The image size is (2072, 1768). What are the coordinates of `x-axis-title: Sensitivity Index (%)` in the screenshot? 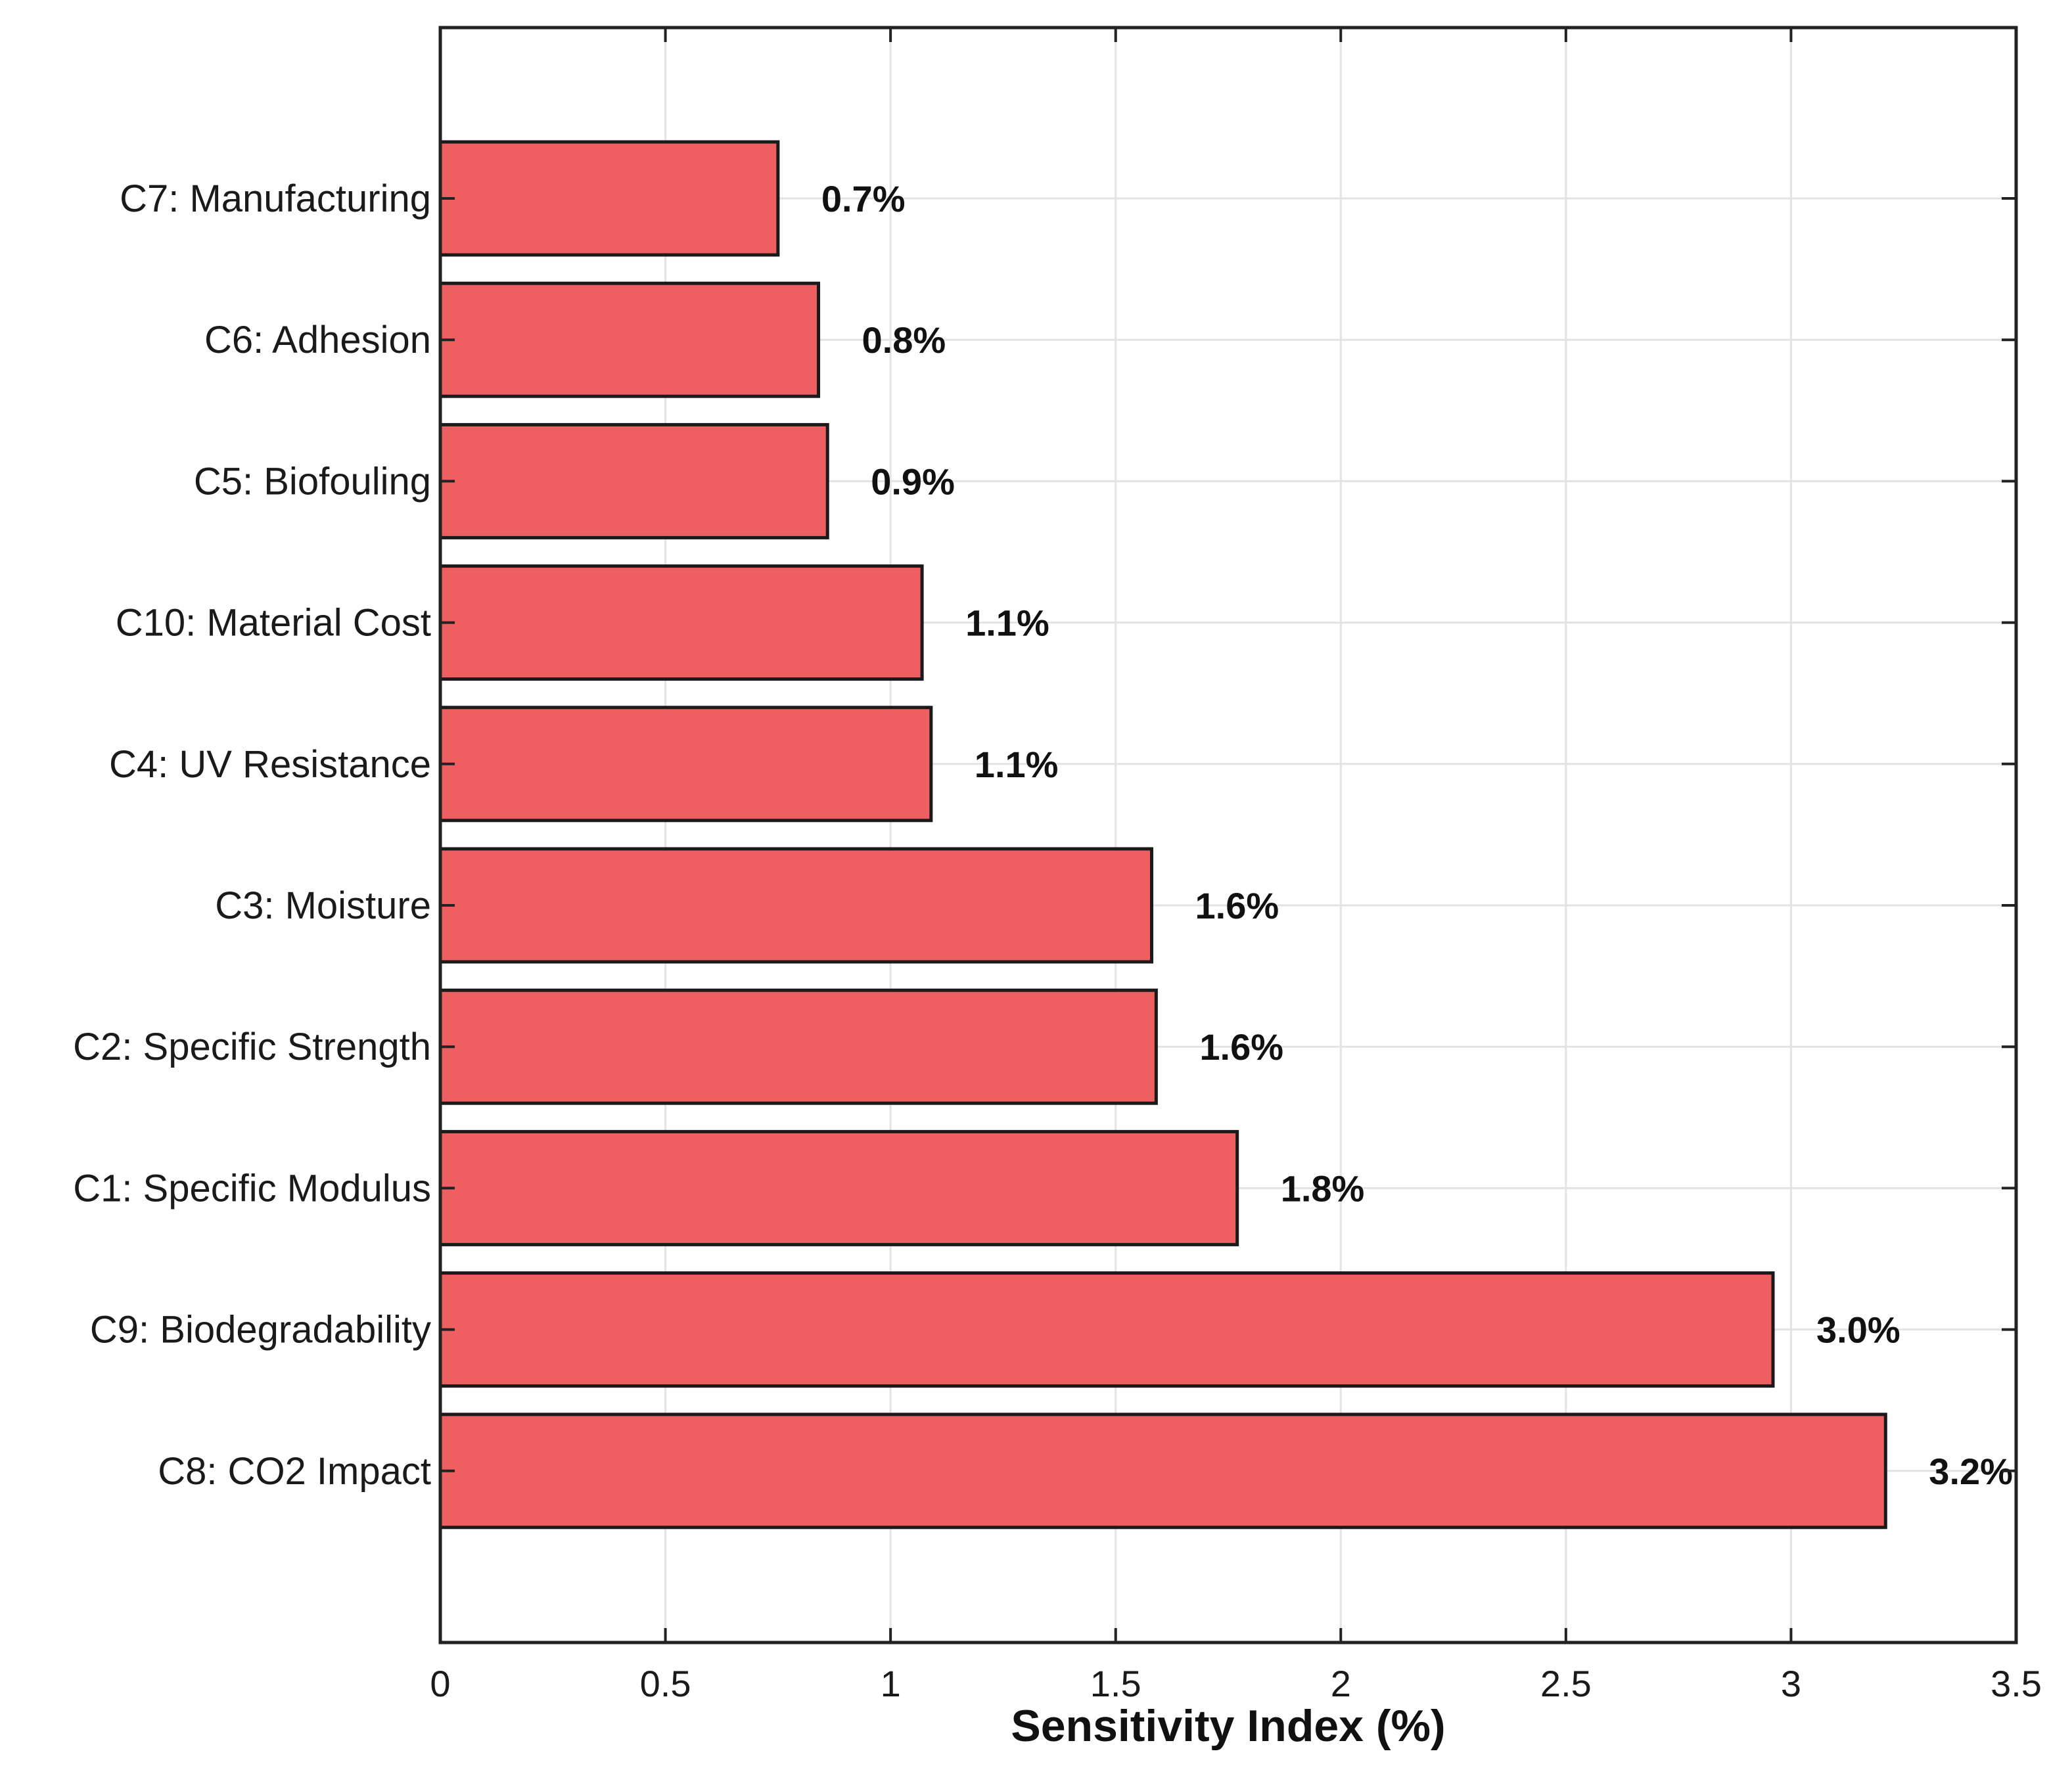 It's located at (1228, 1726).